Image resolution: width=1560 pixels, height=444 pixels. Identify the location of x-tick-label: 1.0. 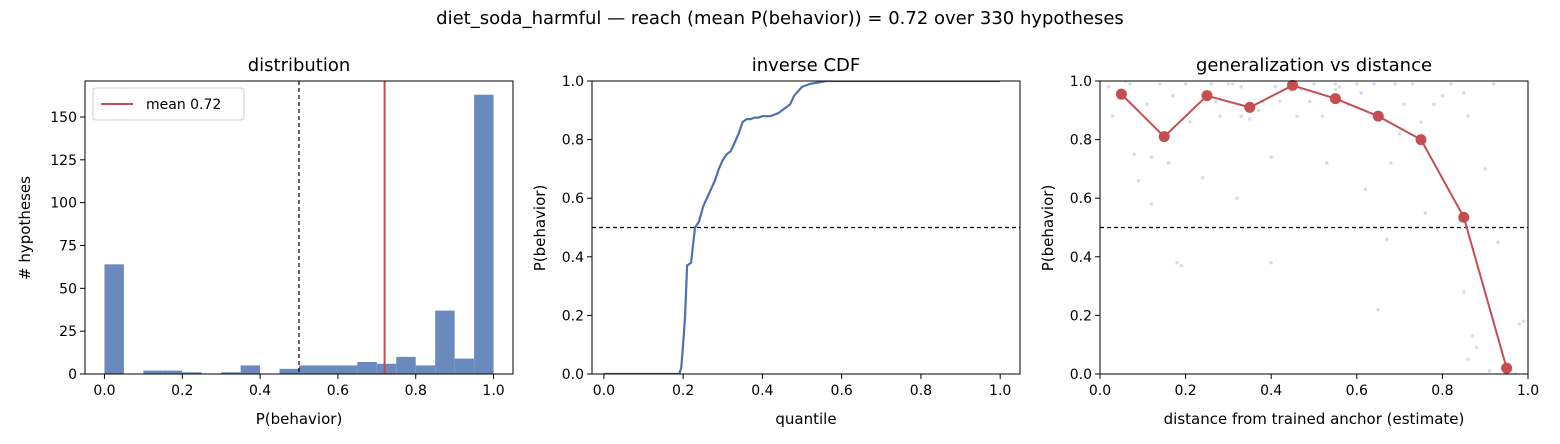
(1528, 391).